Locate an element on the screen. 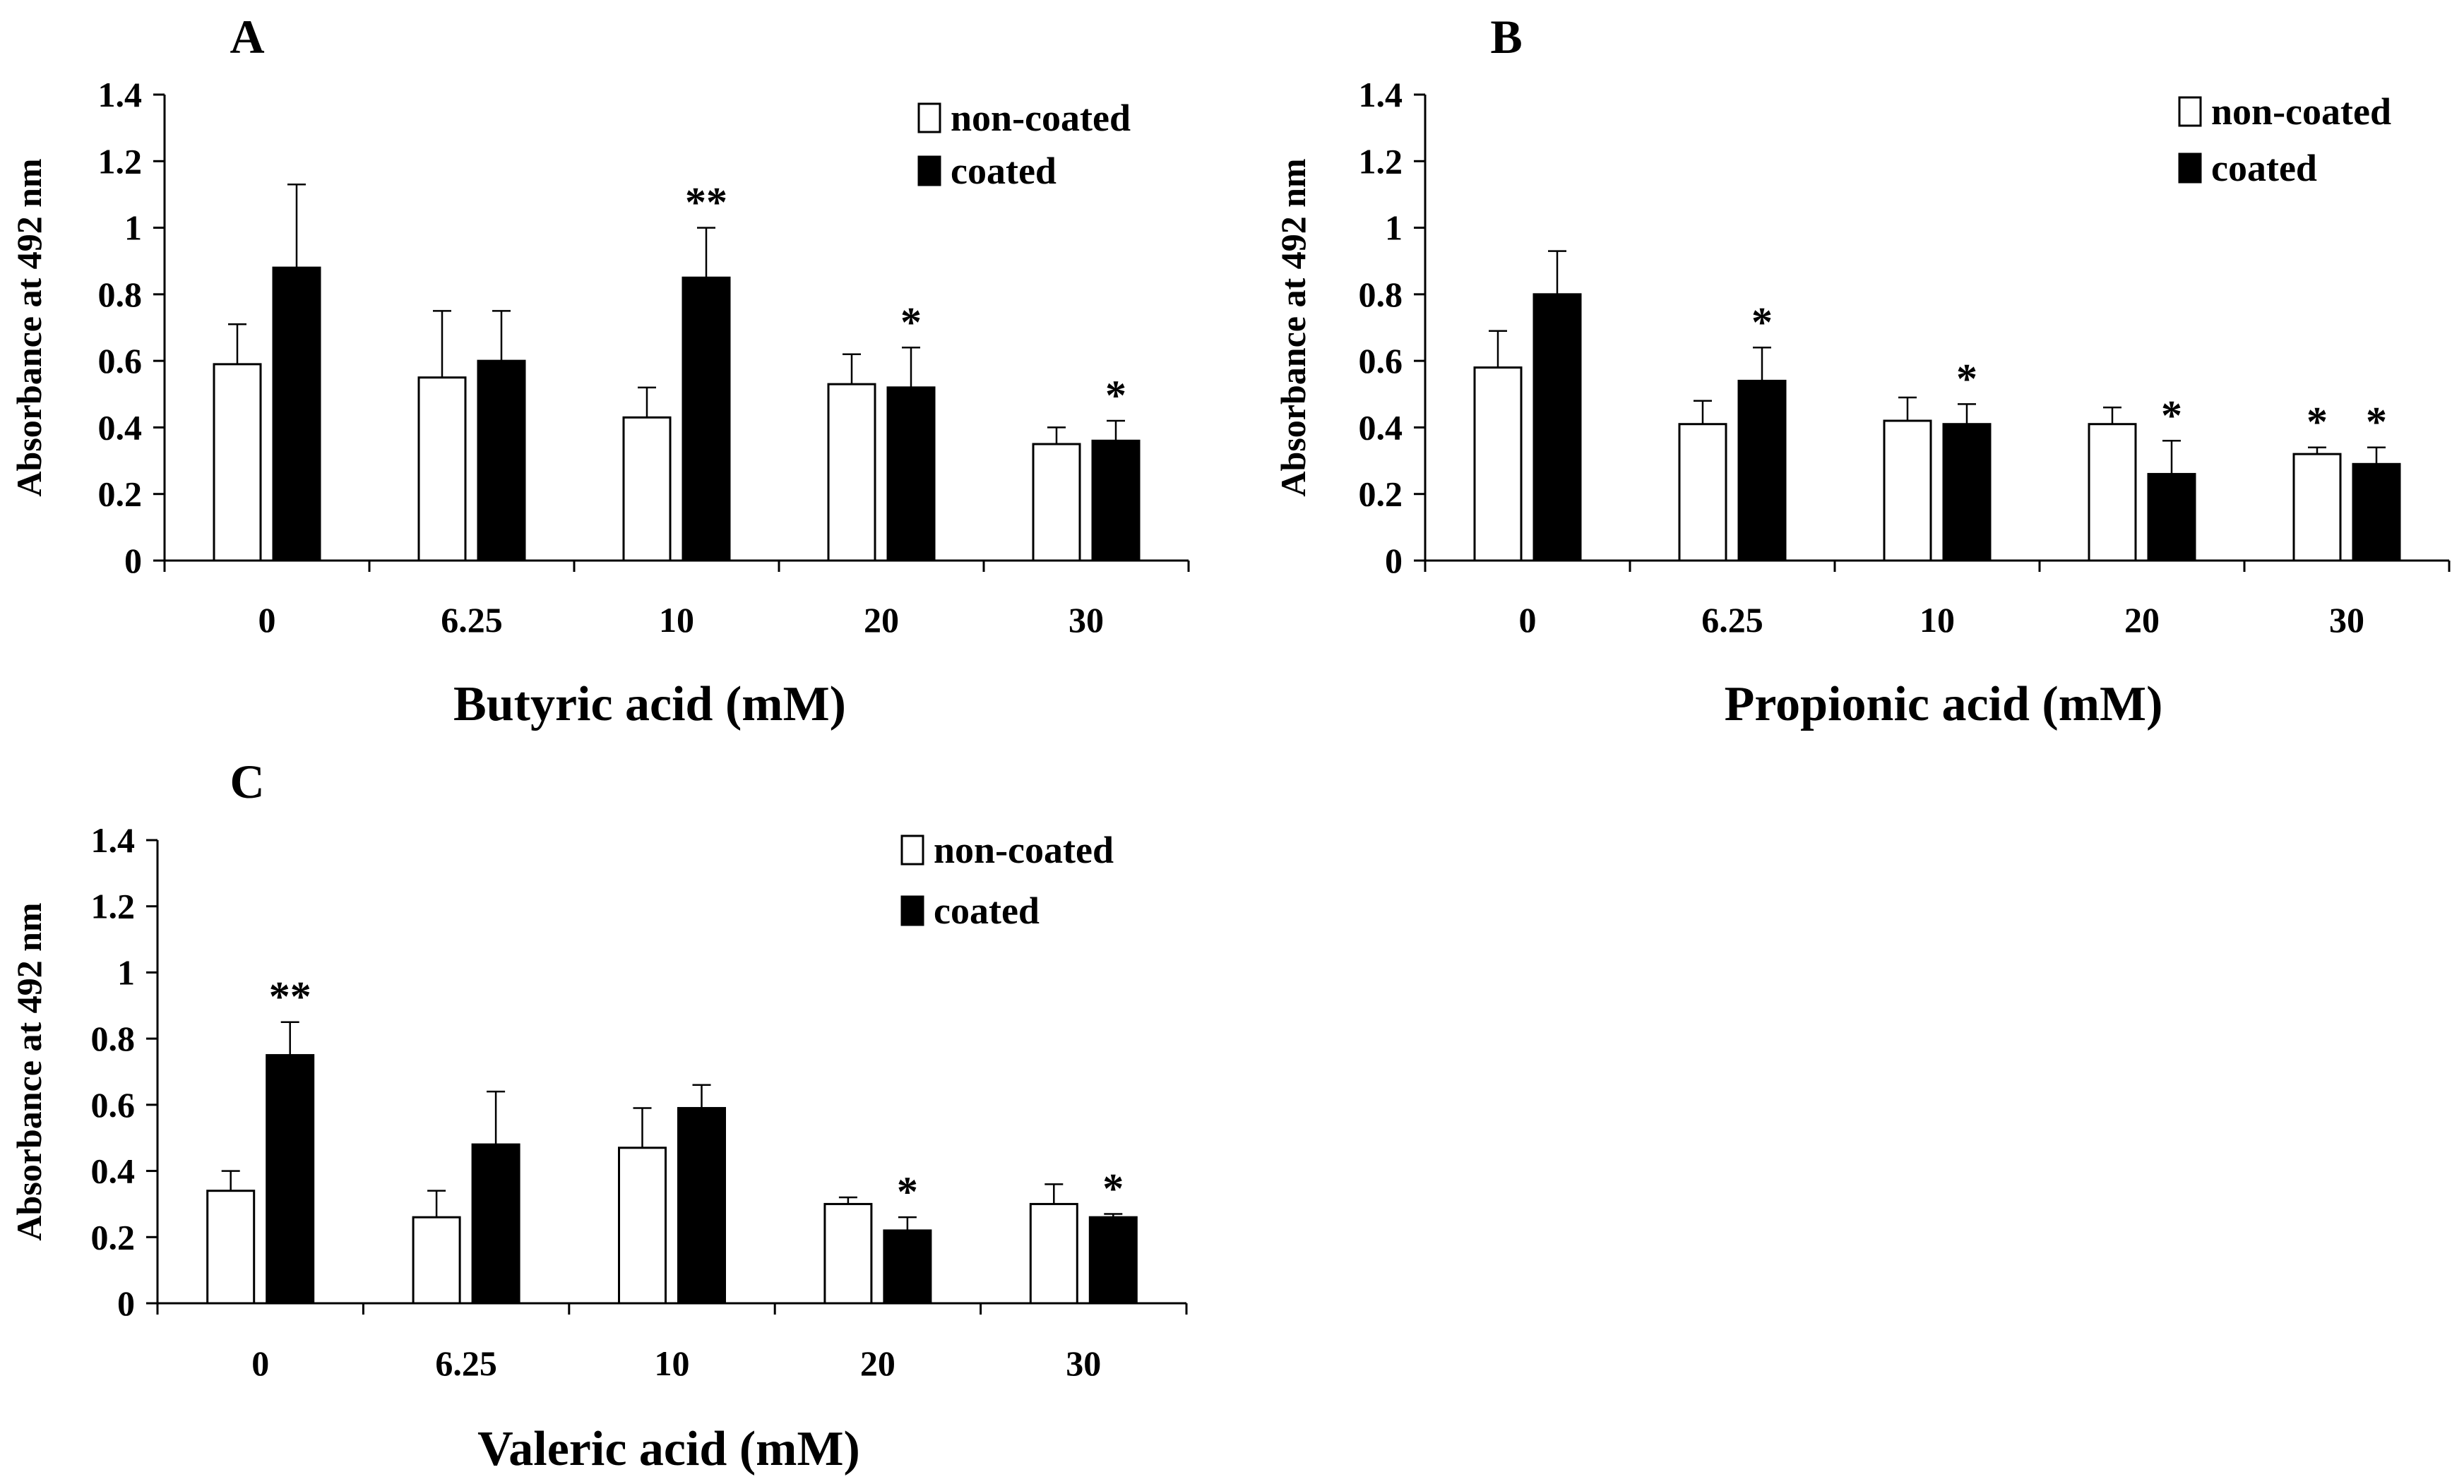  x-axis-title: Valeric acid (mM) is located at coordinates (669, 1449).